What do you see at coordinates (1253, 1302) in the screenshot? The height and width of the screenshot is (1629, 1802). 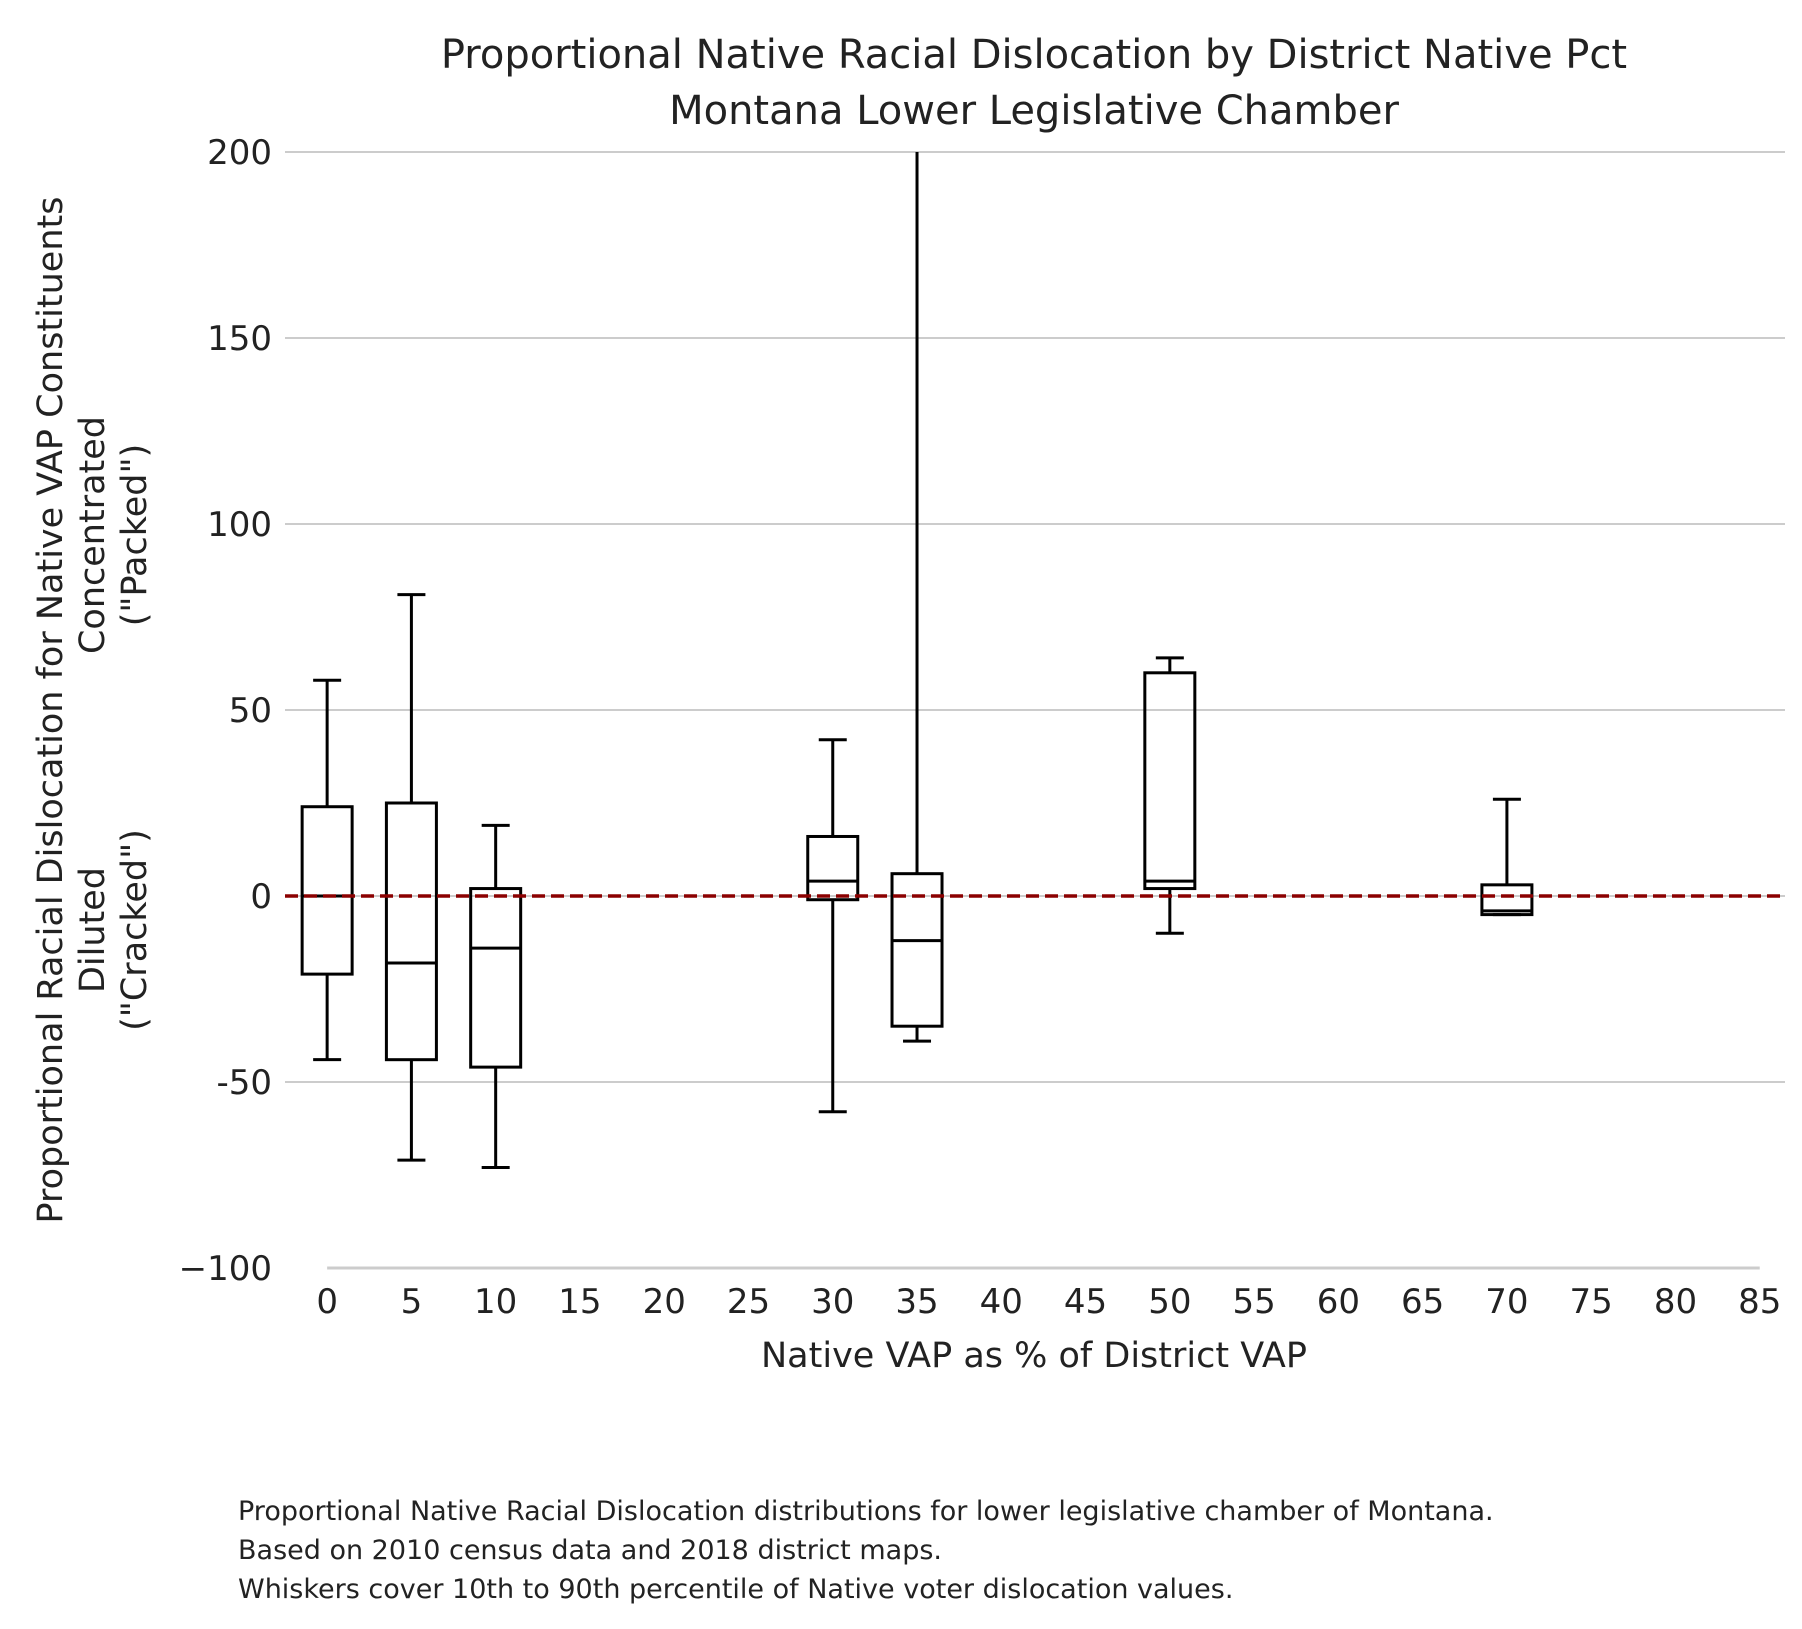 I see `x-tick-label: 55` at bounding box center [1253, 1302].